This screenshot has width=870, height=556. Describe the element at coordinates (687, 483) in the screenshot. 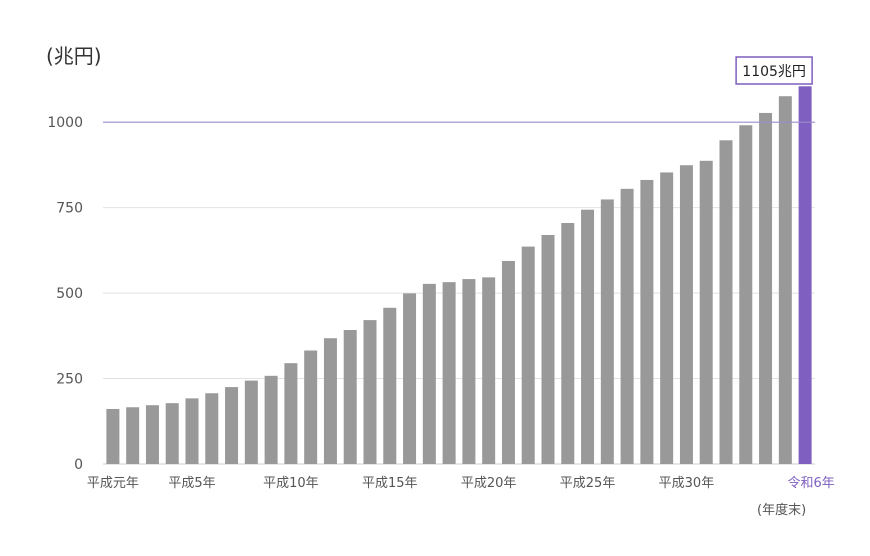

I see `x-tick-label: 平成30年` at that location.